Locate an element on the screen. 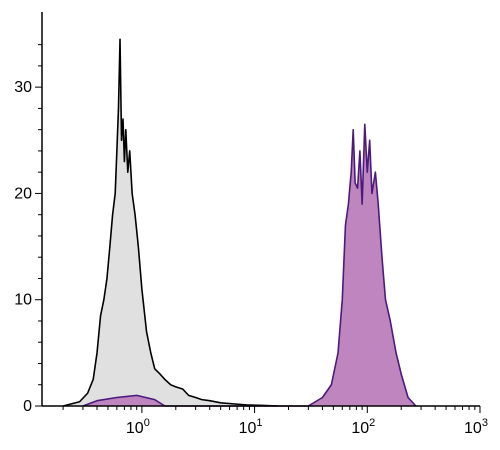 The width and height of the screenshot is (500, 450). y-tick-label: 0 is located at coordinates (27, 406).